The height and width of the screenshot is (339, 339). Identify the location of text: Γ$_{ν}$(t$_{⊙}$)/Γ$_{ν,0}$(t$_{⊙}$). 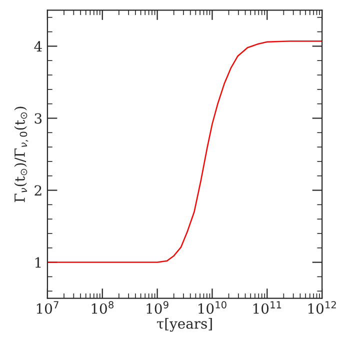
(21, 154).